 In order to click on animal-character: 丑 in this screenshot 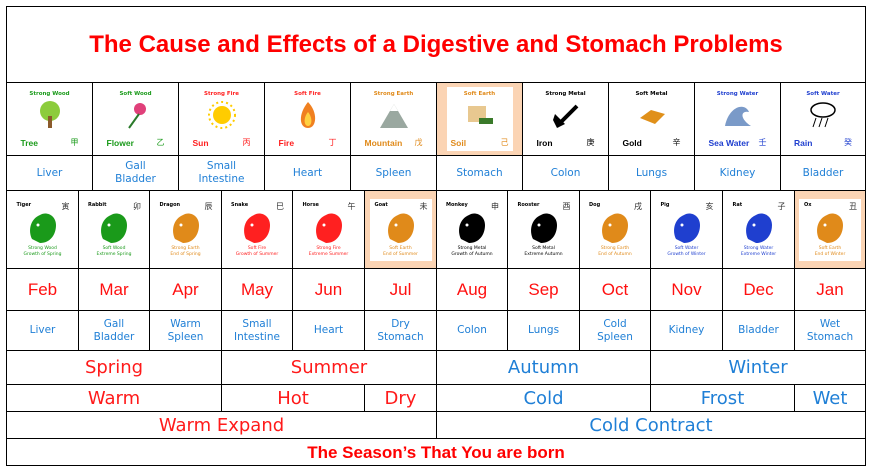, I will do `click(853, 206)`.